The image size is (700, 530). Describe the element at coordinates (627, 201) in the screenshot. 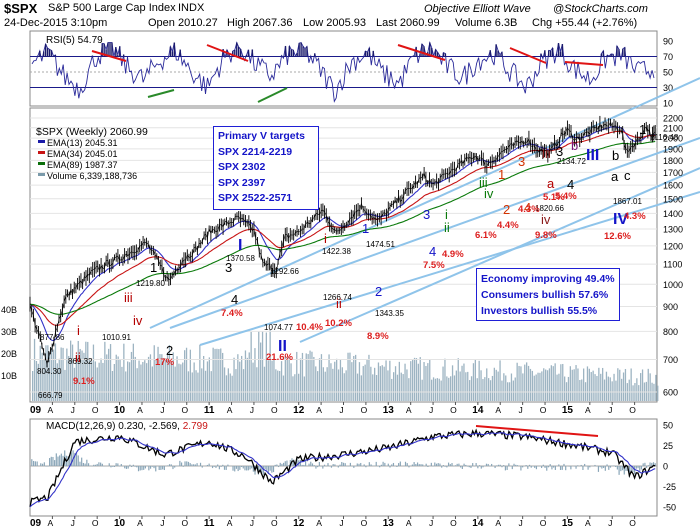

I see `price-label: 1867.01` at that location.